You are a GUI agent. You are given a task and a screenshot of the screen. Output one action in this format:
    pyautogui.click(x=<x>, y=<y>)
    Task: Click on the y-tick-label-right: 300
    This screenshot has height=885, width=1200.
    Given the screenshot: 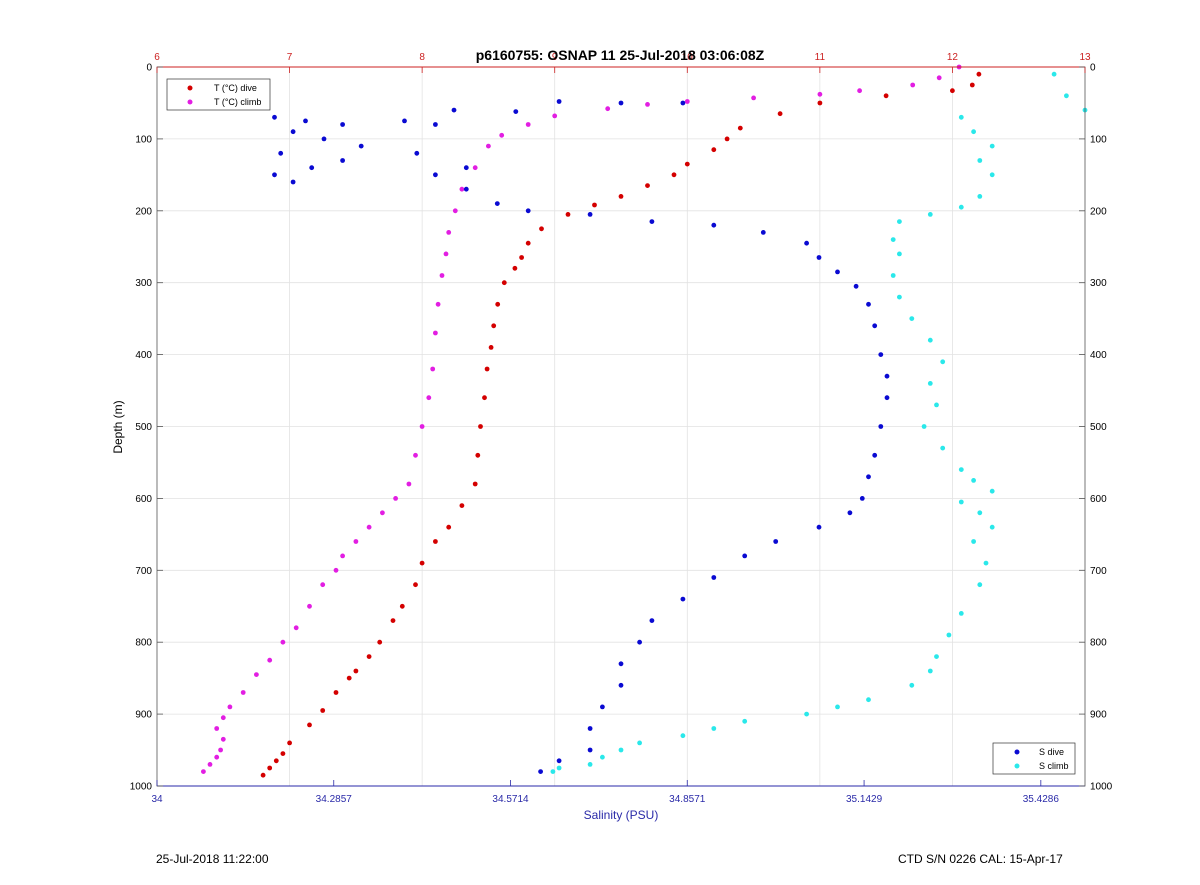 What is the action you would take?
    pyautogui.click(x=1098, y=283)
    